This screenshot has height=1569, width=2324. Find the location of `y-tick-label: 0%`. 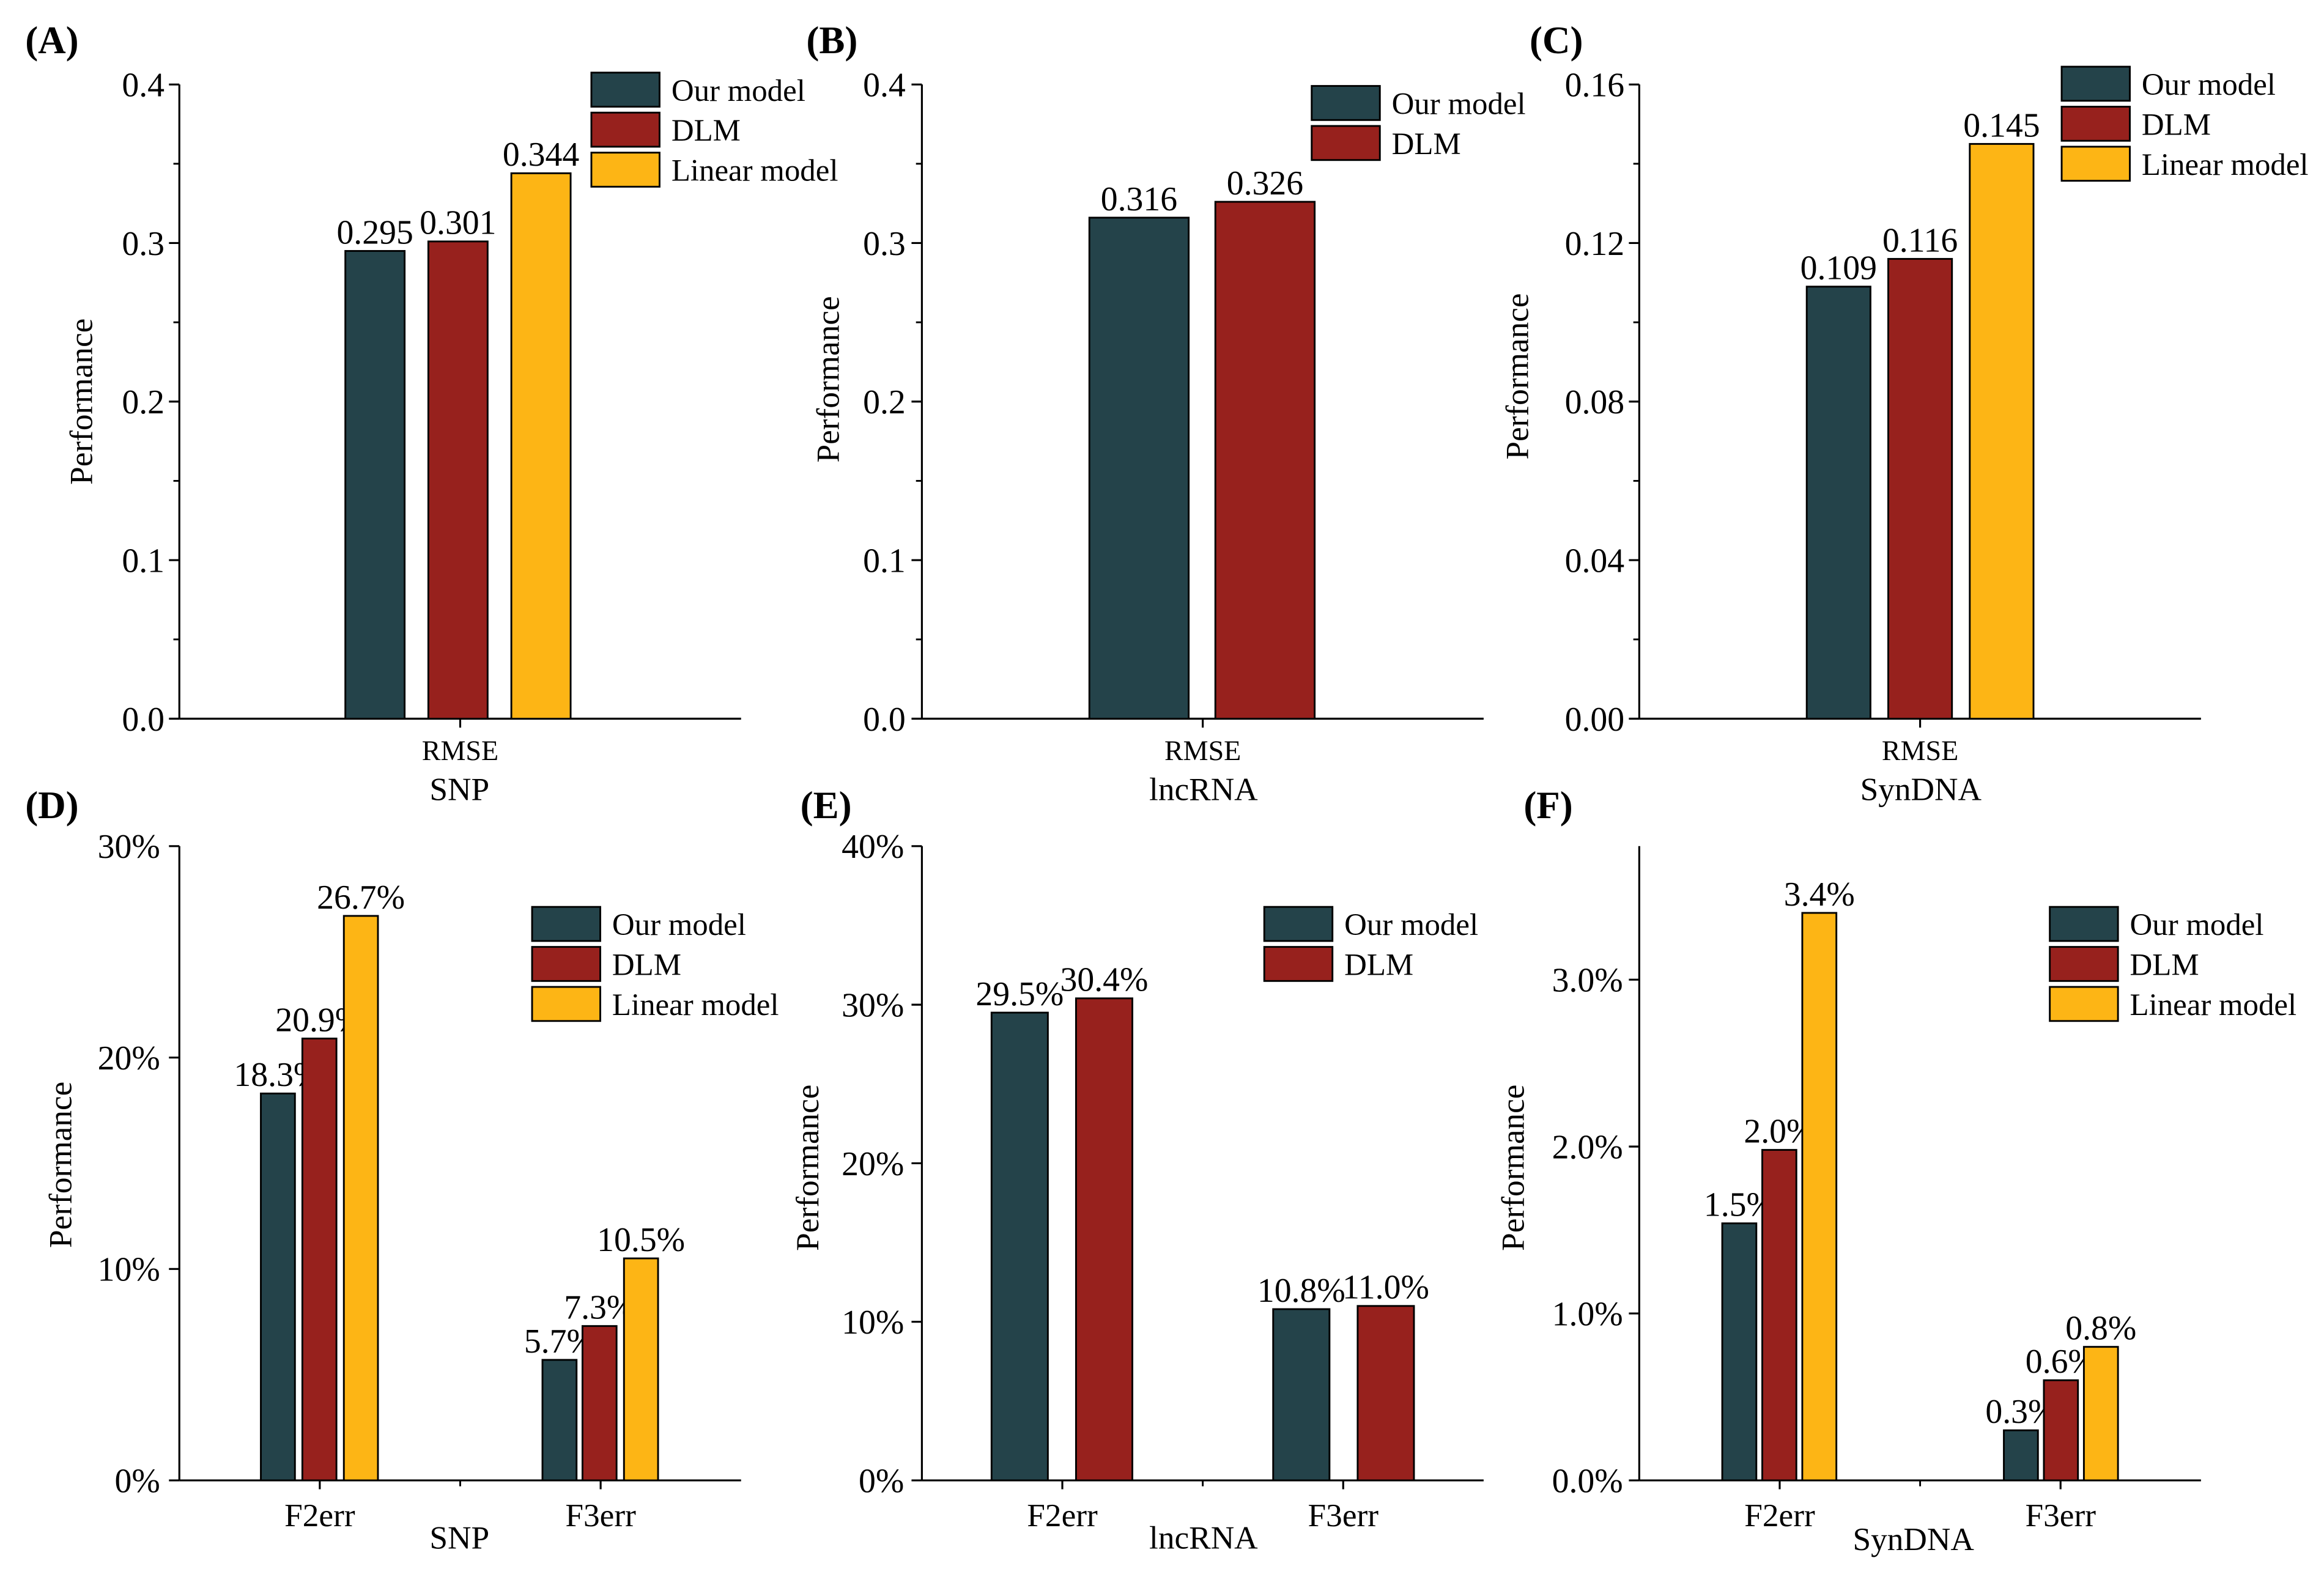

y-tick-label: 0% is located at coordinates (137, 1481).